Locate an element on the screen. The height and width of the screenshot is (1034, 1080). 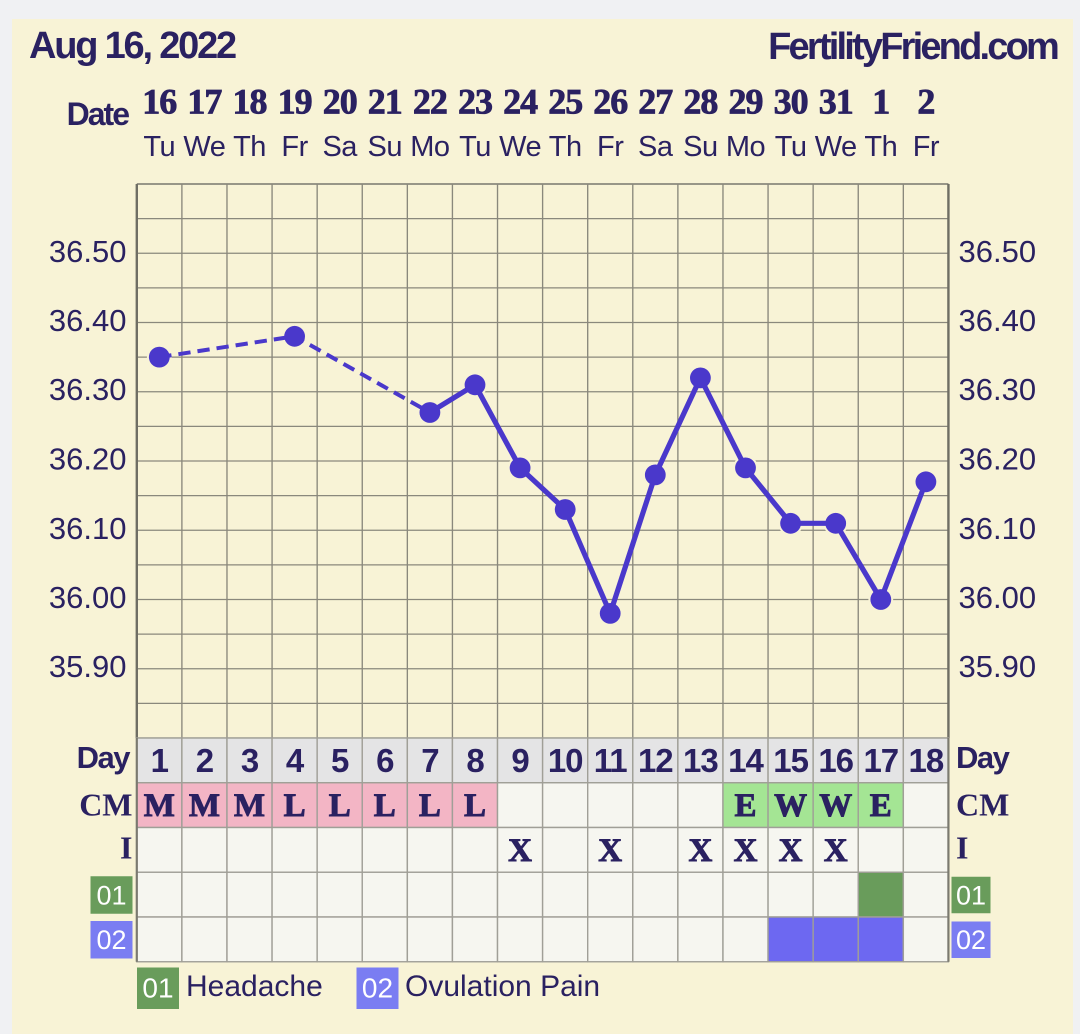
svg-text: 8 is located at coordinates (475, 760).